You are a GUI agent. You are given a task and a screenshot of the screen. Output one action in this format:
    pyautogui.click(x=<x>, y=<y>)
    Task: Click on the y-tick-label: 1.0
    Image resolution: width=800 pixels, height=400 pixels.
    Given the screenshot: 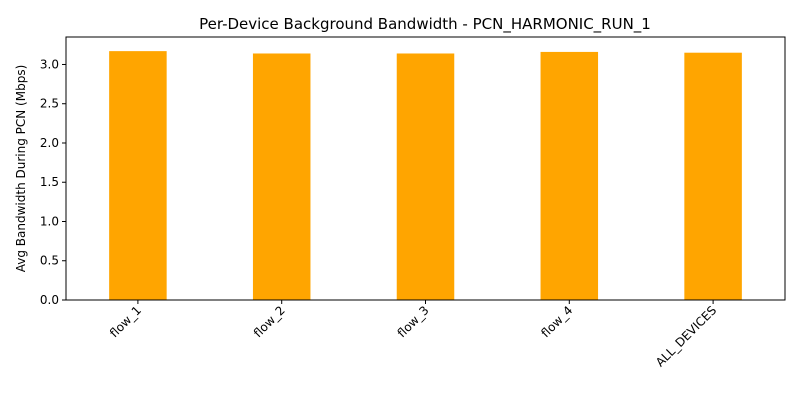 What is the action you would take?
    pyautogui.click(x=49, y=221)
    